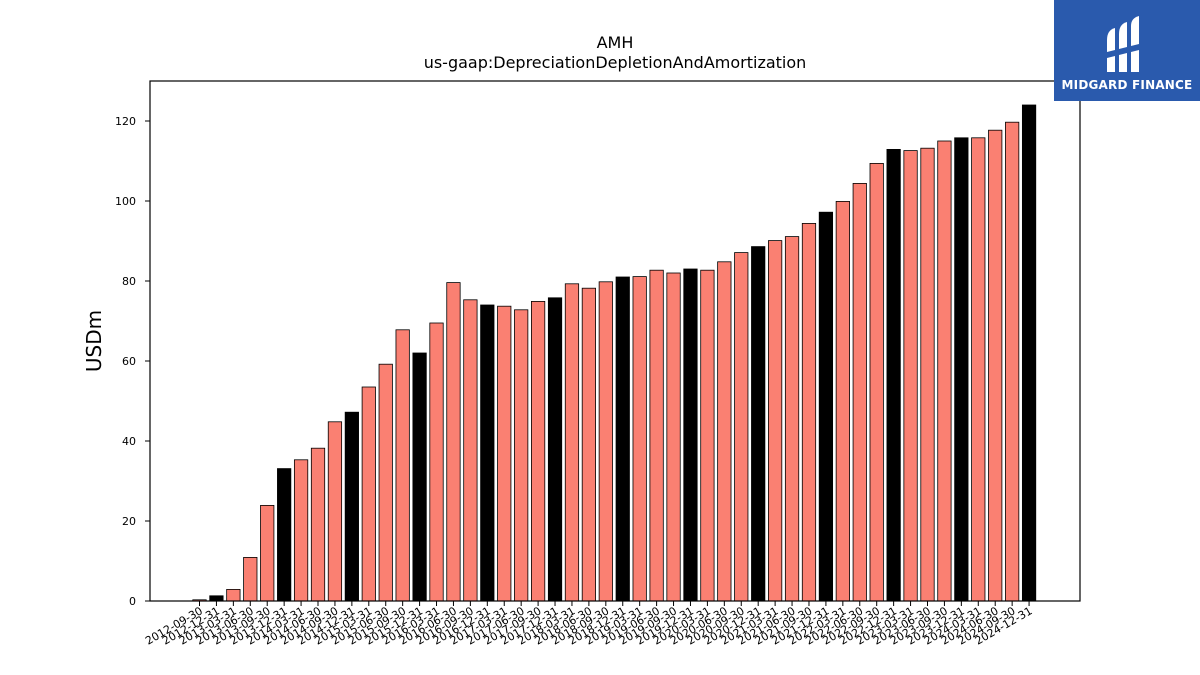  I want to click on y-tick-label: 80, so click(129, 281).